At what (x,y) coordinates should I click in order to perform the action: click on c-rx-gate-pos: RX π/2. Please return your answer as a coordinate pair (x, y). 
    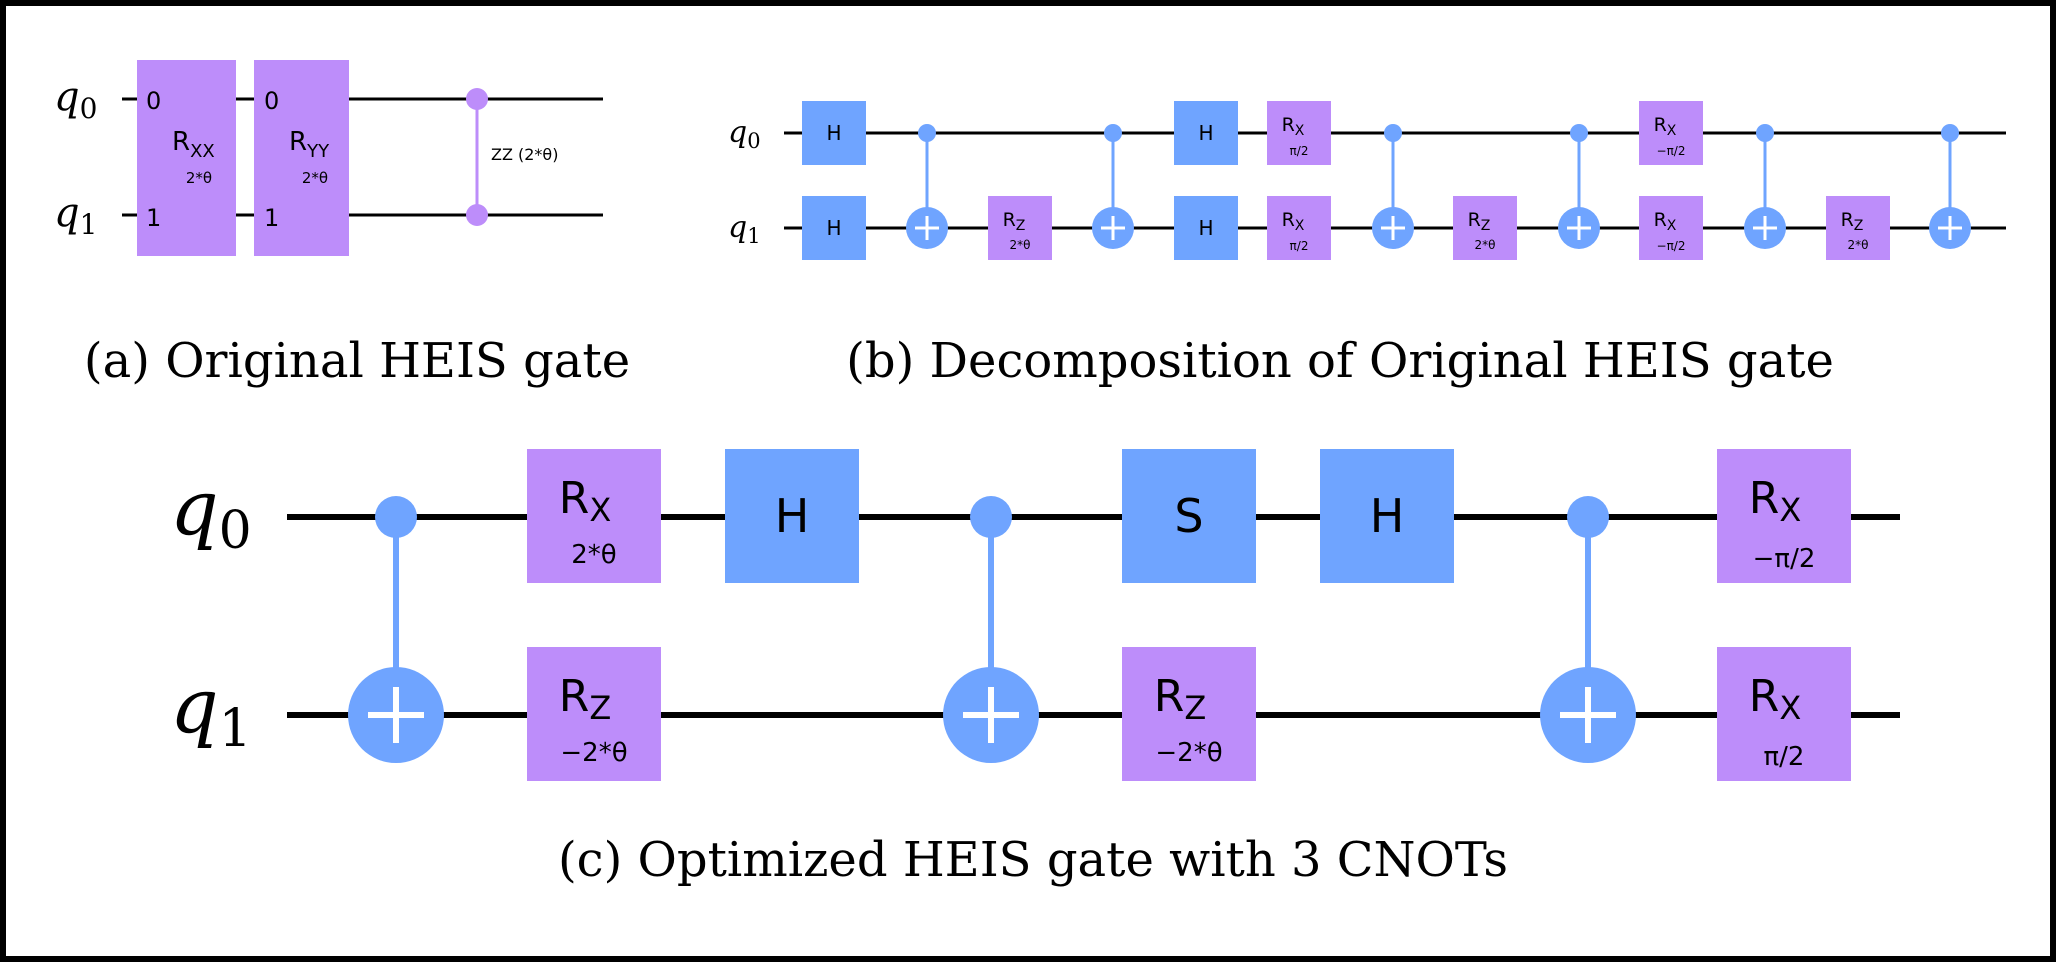
    Looking at the image, I should click on (1784, 714).